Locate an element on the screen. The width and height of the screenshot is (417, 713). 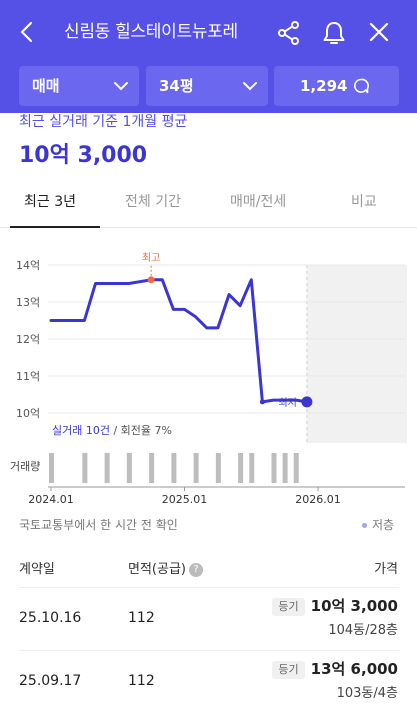
price-cell: 등기 10억 3,000 is located at coordinates (335, 606).